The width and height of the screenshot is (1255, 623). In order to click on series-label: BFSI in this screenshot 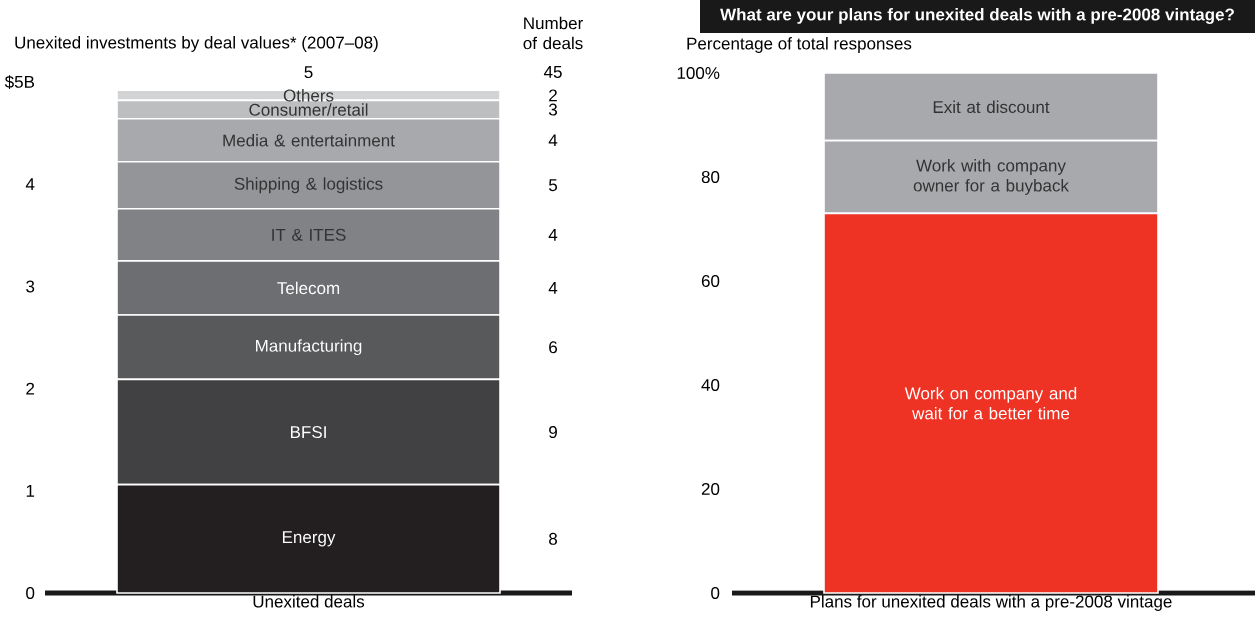, I will do `click(308, 432)`.